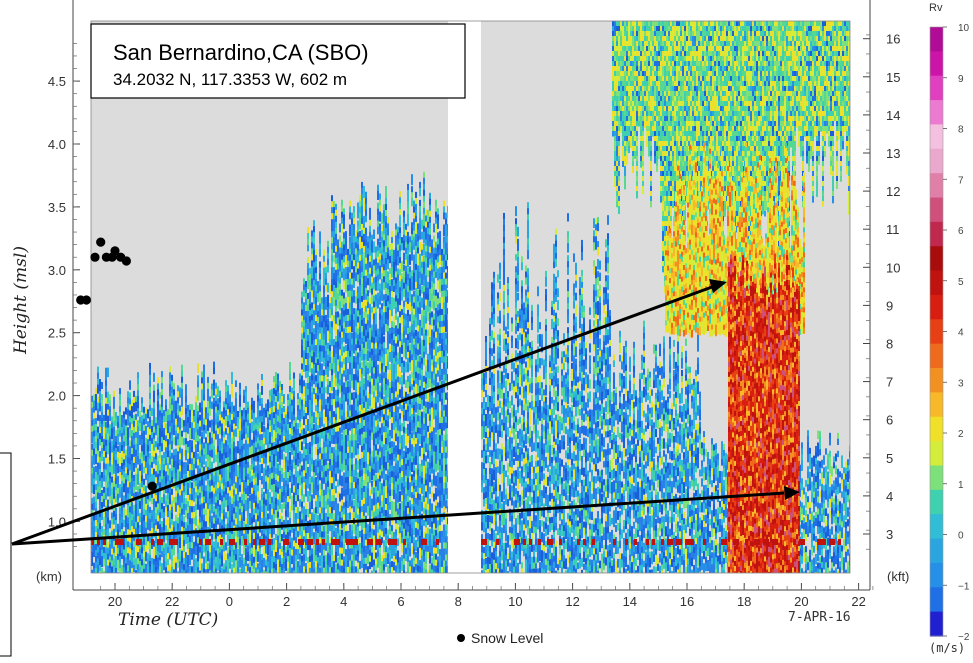 The image size is (973, 663). I want to click on y2-tick-label: 11, so click(893, 229).